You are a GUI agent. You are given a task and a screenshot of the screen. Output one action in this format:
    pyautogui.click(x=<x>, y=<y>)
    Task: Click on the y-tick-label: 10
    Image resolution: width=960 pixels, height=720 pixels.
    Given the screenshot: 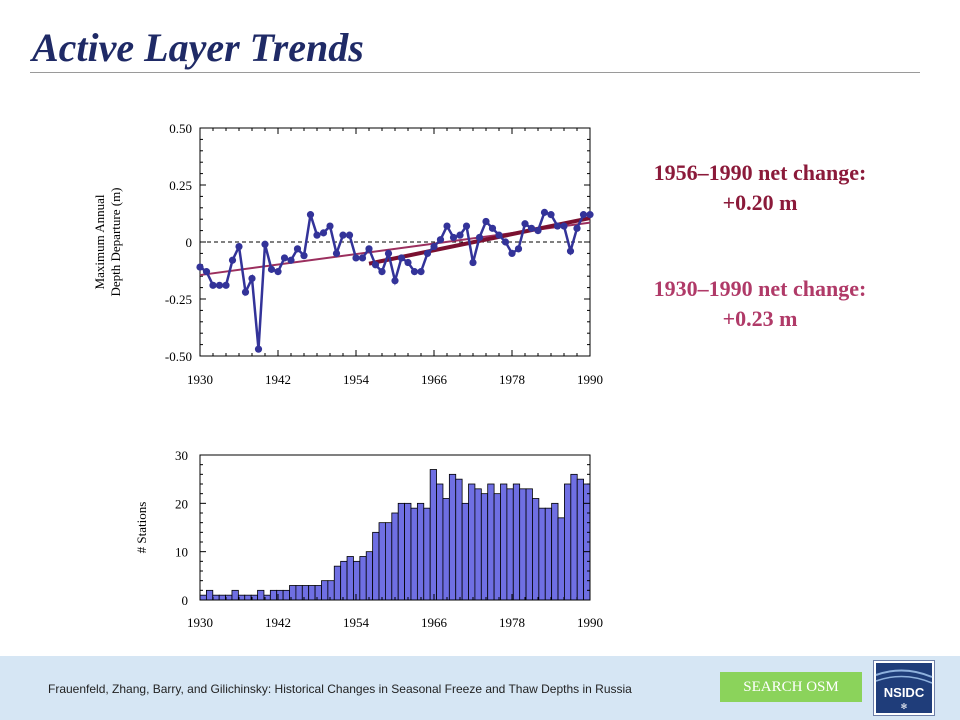 What is the action you would take?
    pyautogui.click(x=181, y=552)
    